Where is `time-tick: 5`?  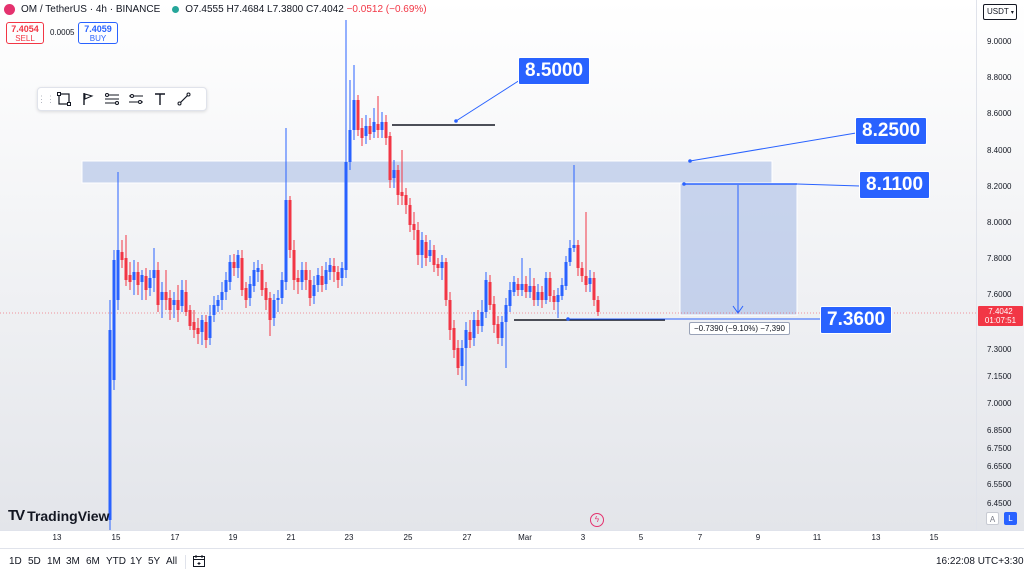 time-tick: 5 is located at coordinates (641, 537).